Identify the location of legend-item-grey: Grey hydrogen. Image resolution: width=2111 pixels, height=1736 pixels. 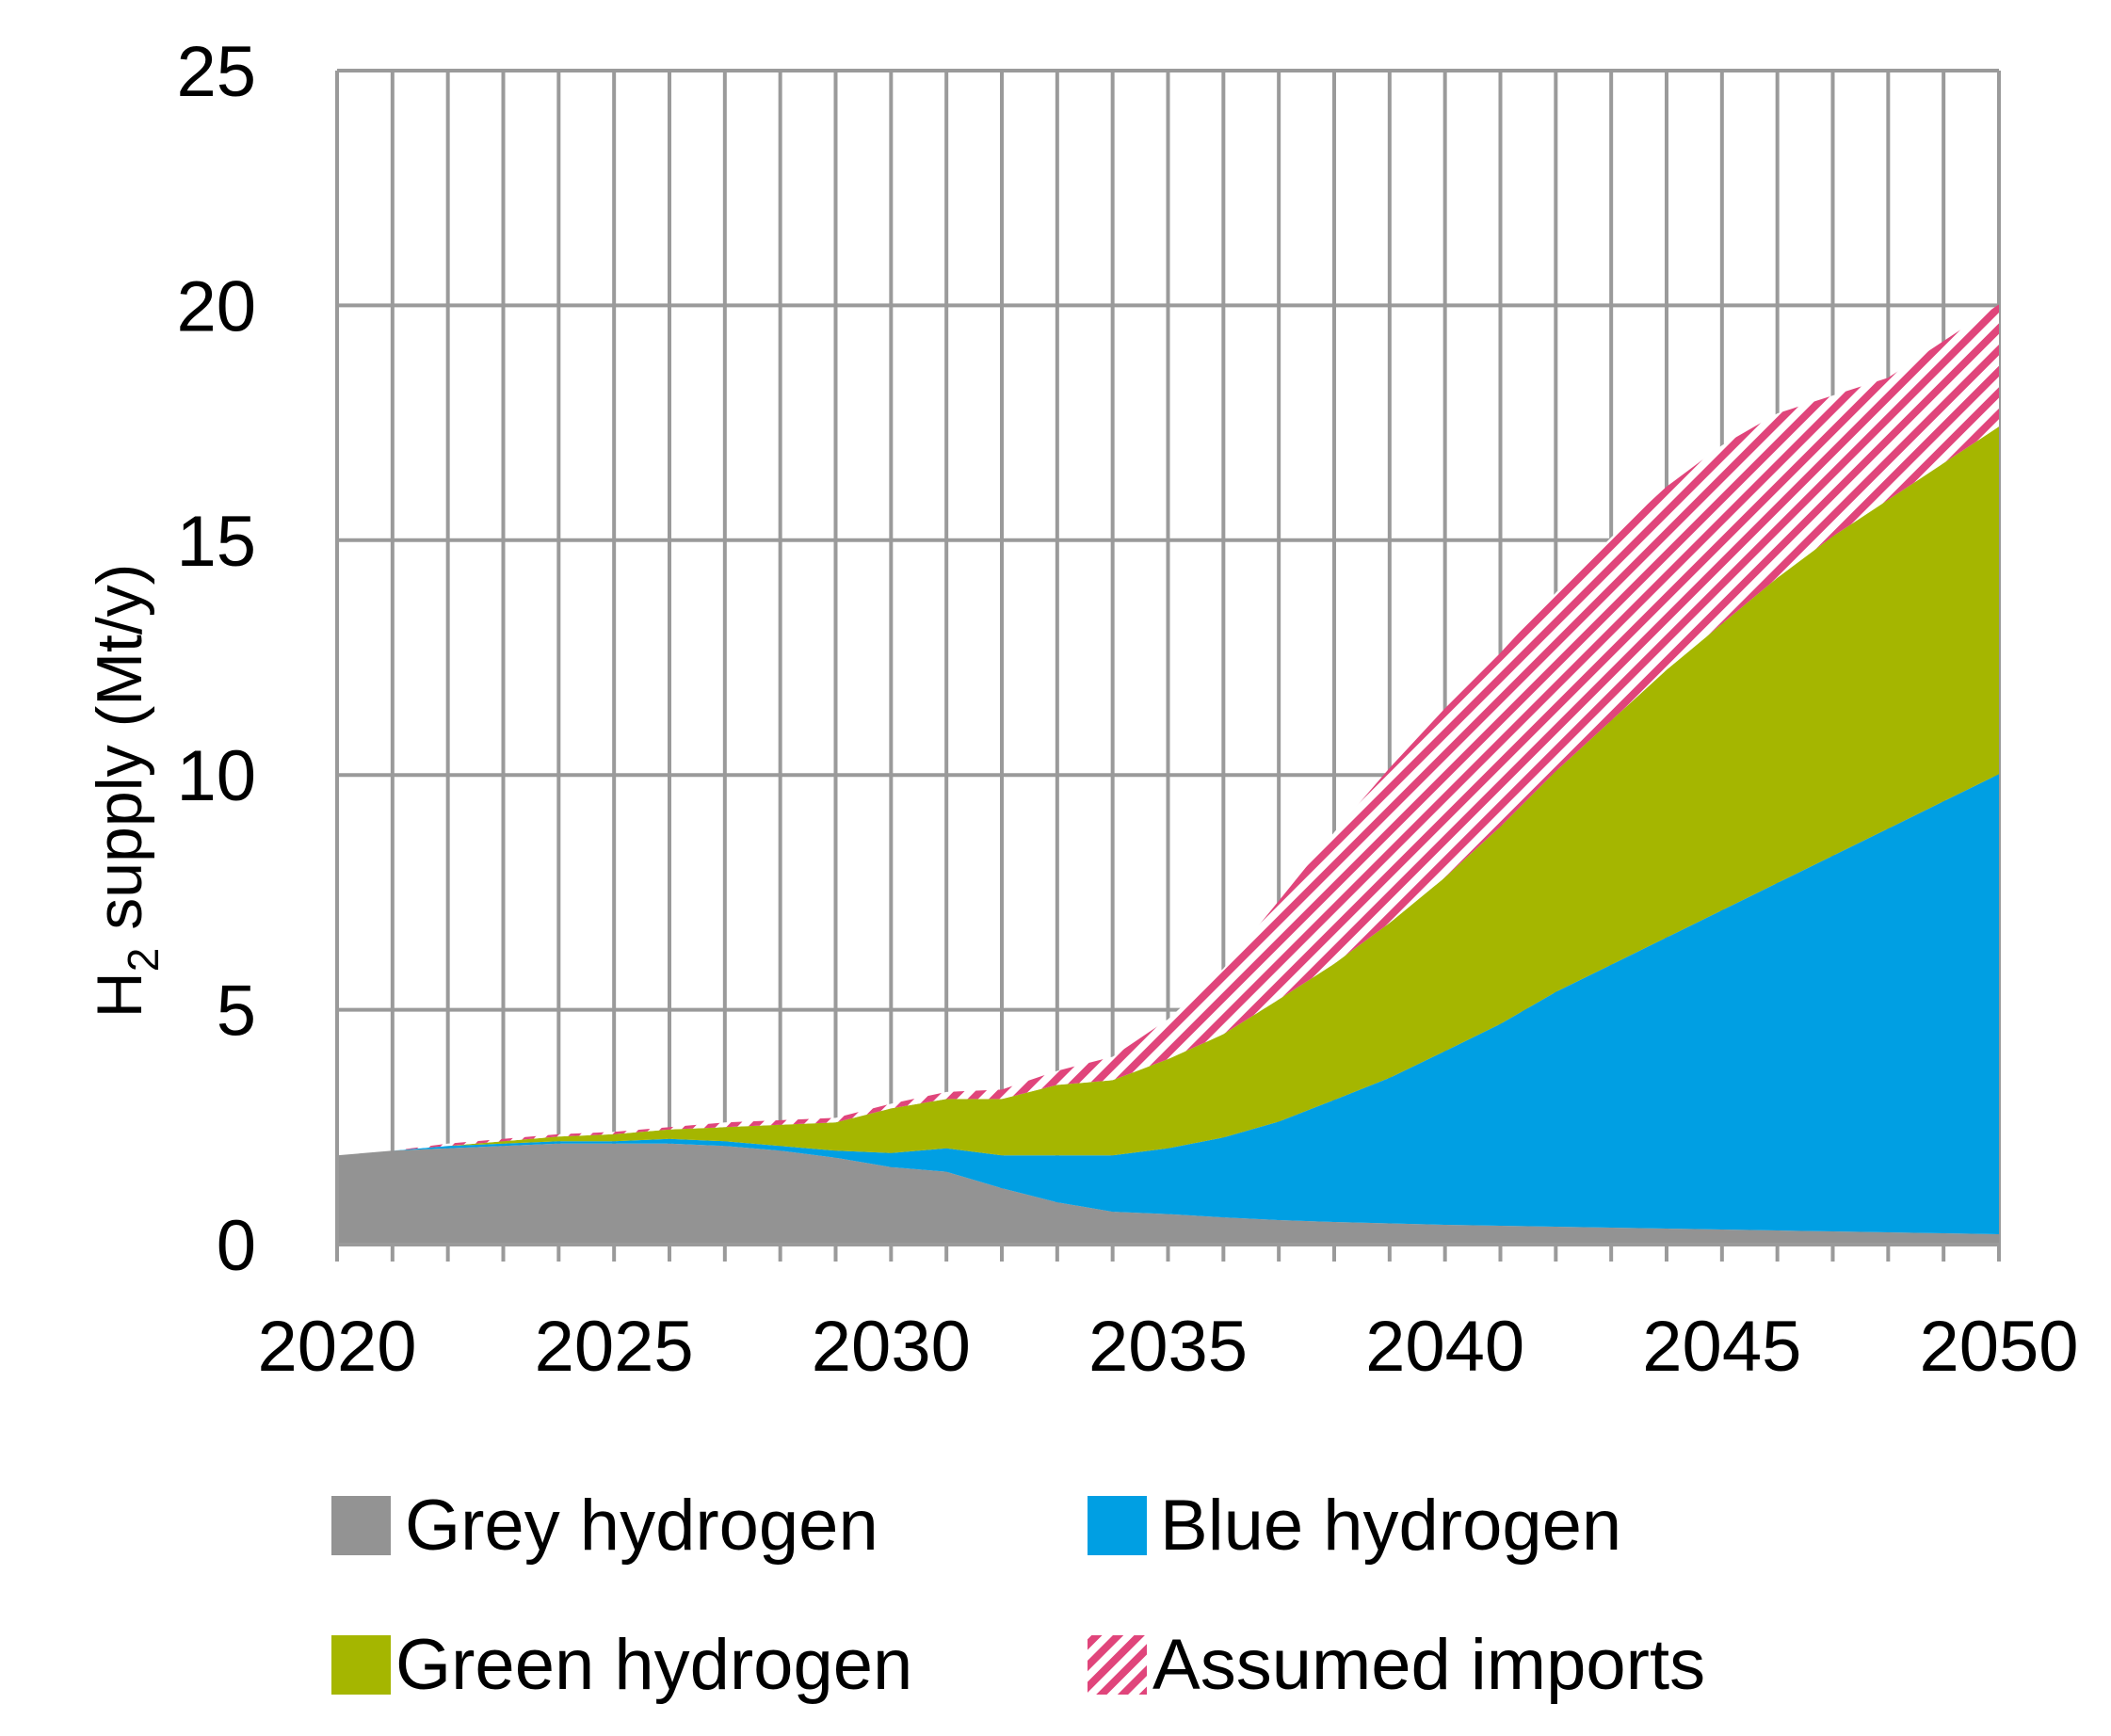
(604, 1526).